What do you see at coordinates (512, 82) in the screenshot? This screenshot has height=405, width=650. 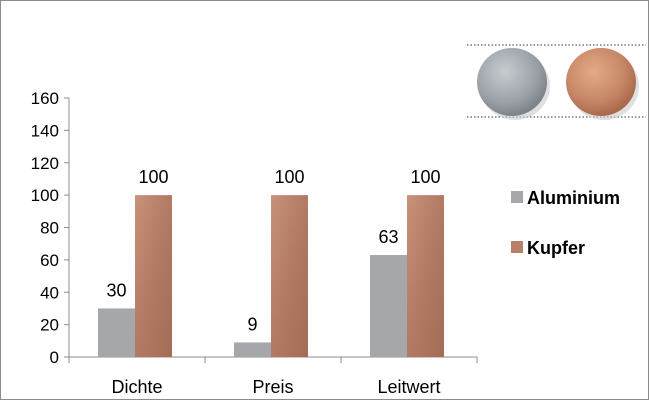 I see `aluminium-disc-icon` at bounding box center [512, 82].